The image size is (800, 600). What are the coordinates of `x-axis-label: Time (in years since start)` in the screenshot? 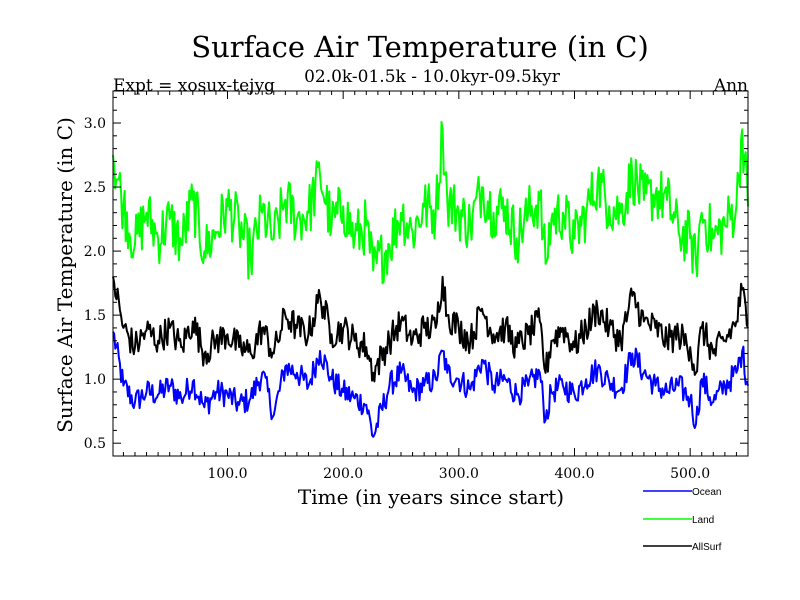 It's located at (431, 497).